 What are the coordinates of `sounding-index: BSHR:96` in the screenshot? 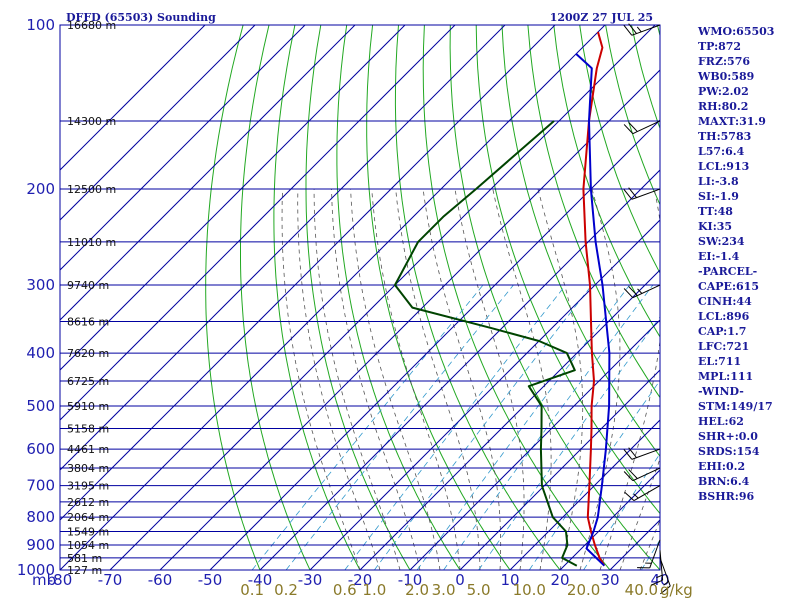 It's located at (726, 496).